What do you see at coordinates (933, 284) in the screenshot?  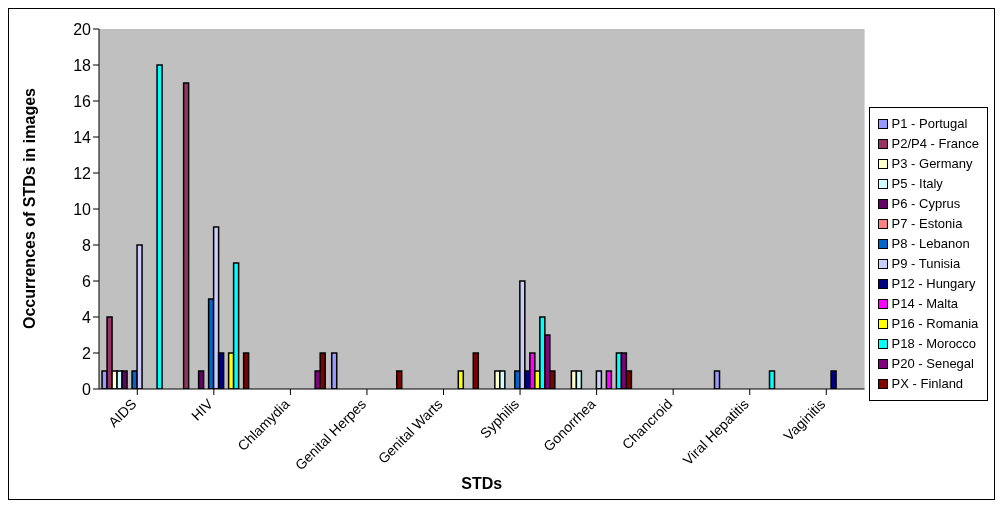 I see `legend-label: P12 - Hungary` at bounding box center [933, 284].